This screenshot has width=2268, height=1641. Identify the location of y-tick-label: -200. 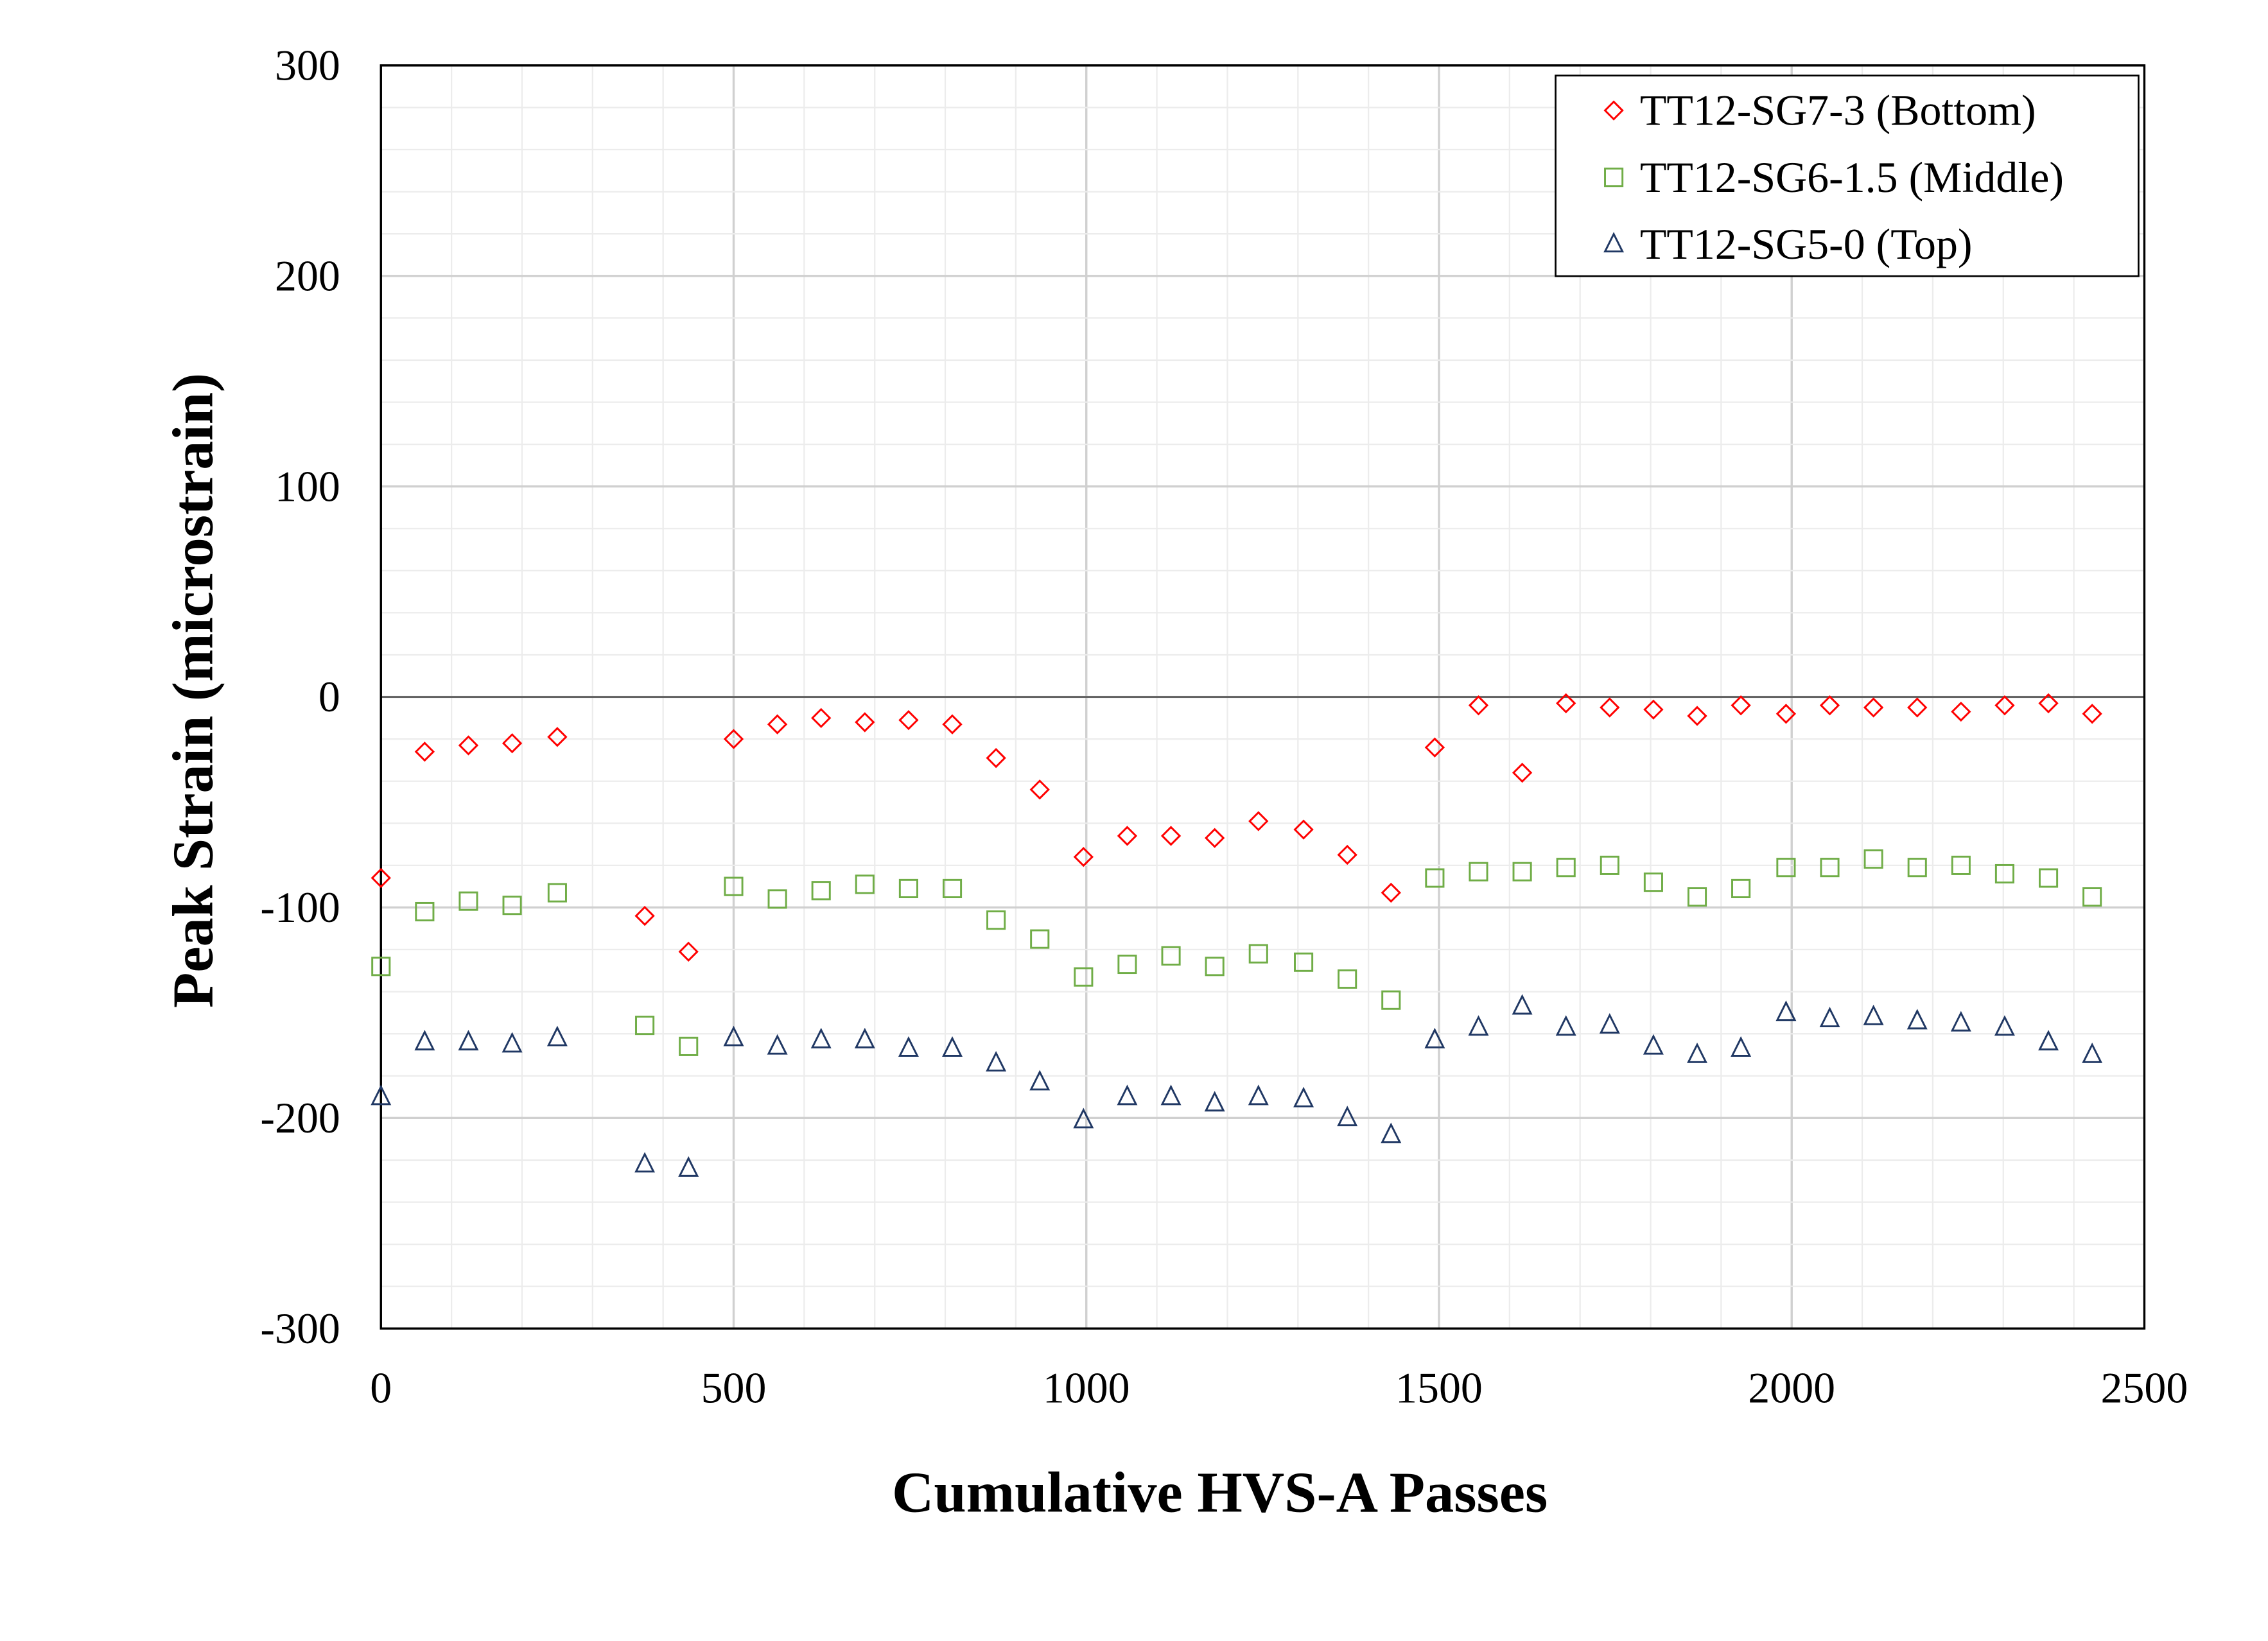
(300, 1117).